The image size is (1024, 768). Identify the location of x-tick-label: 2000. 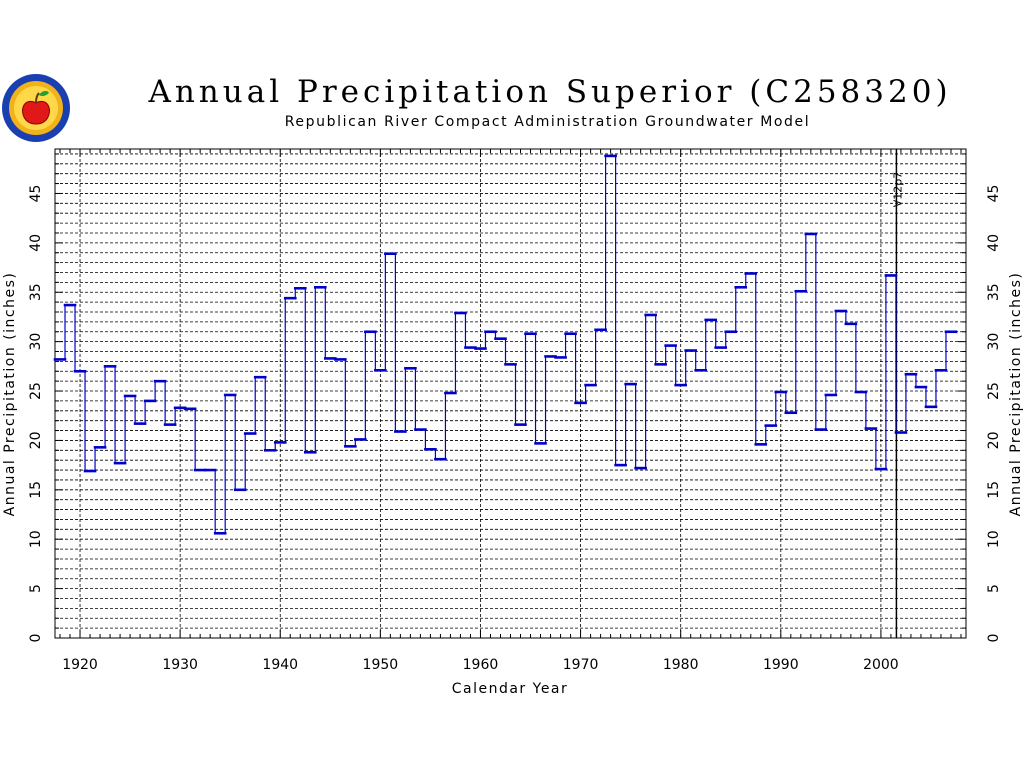
(881, 665).